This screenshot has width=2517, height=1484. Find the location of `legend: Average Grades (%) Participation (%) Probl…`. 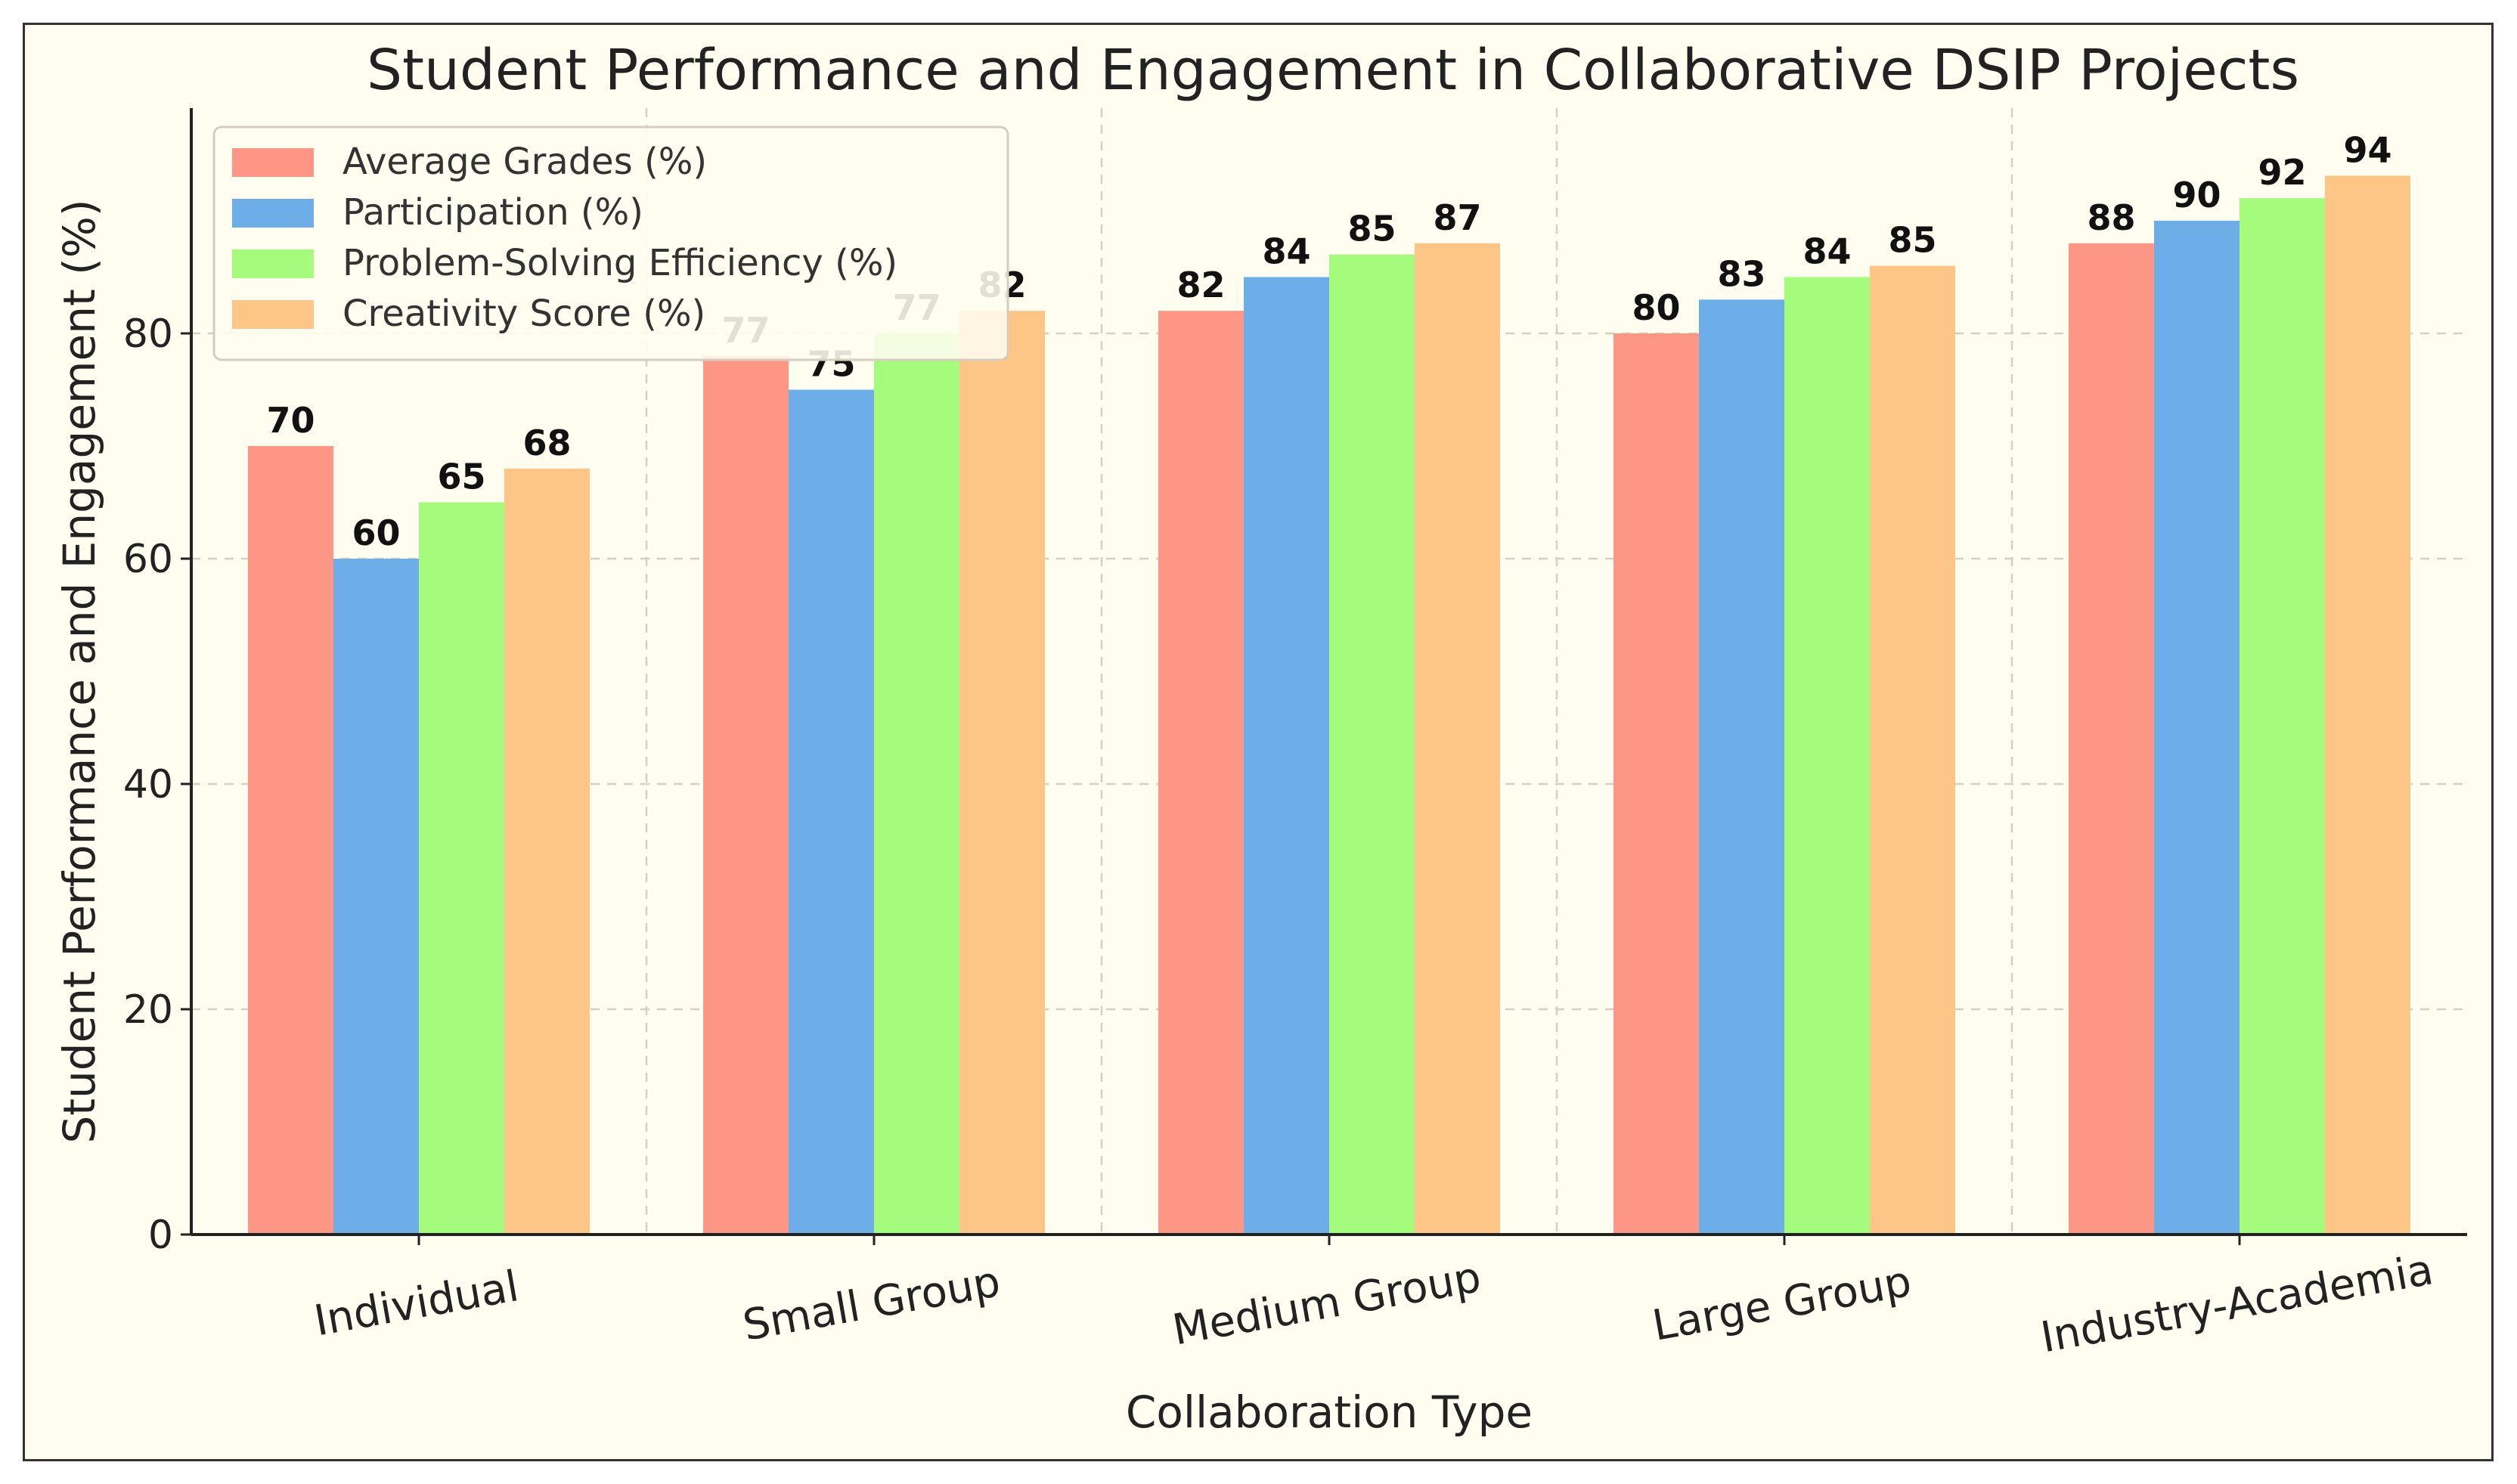

legend: Average Grades (%) Participation (%) Probl… is located at coordinates (610, 243).